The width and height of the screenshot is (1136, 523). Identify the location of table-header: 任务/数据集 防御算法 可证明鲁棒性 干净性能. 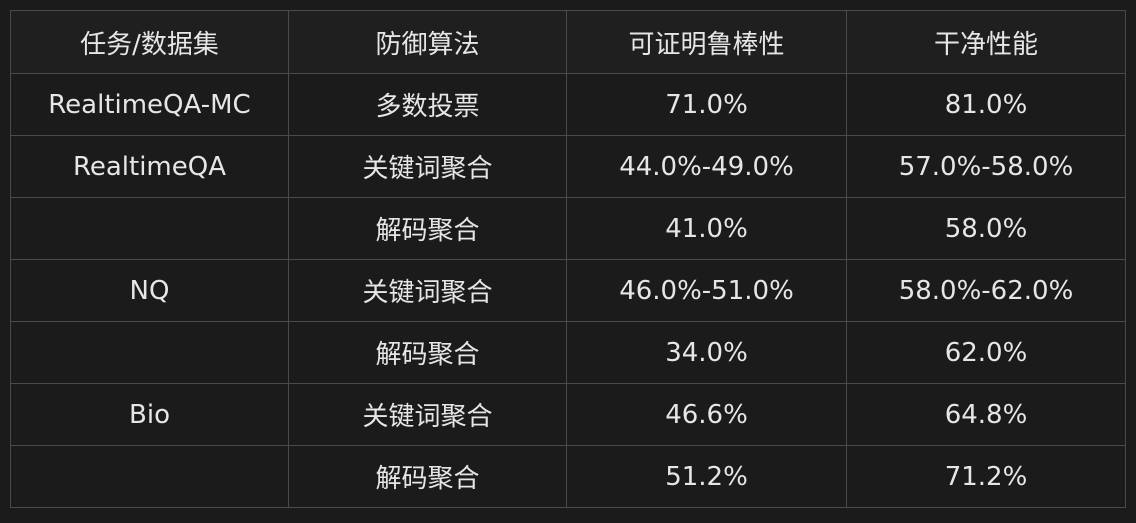
(568, 42).